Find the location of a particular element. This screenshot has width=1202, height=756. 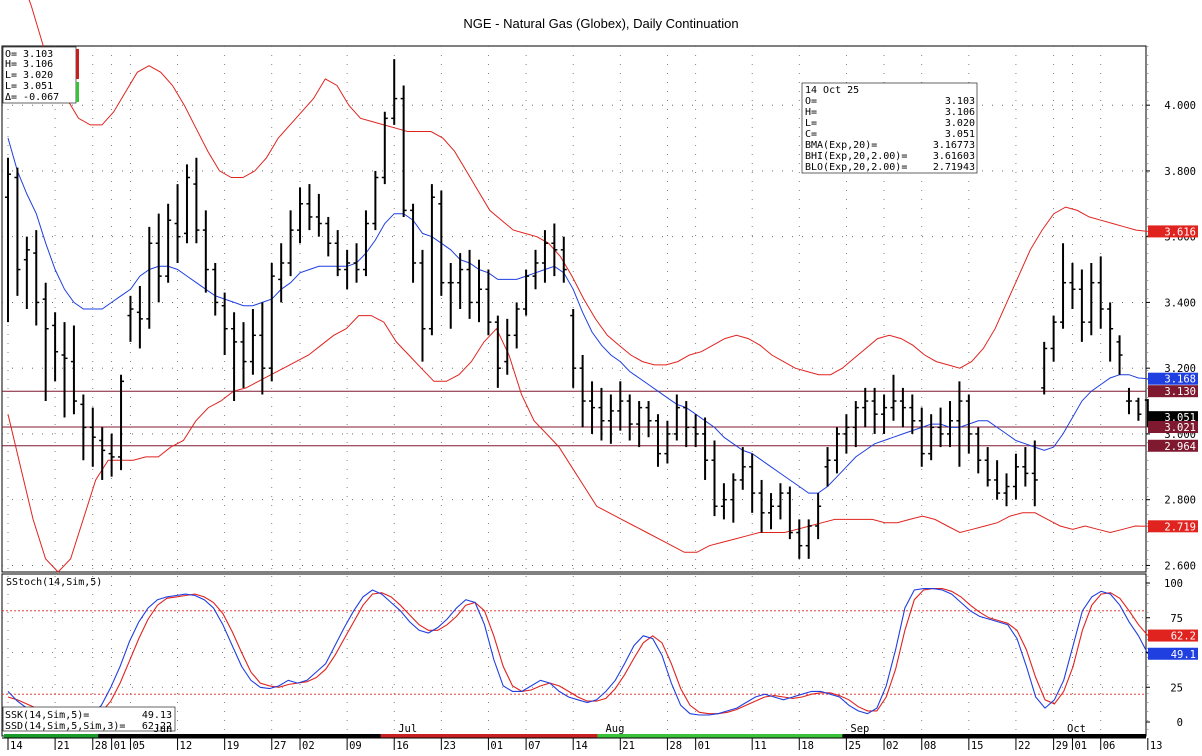

stoch-overbought-oversold-lines is located at coordinates (574, 652).